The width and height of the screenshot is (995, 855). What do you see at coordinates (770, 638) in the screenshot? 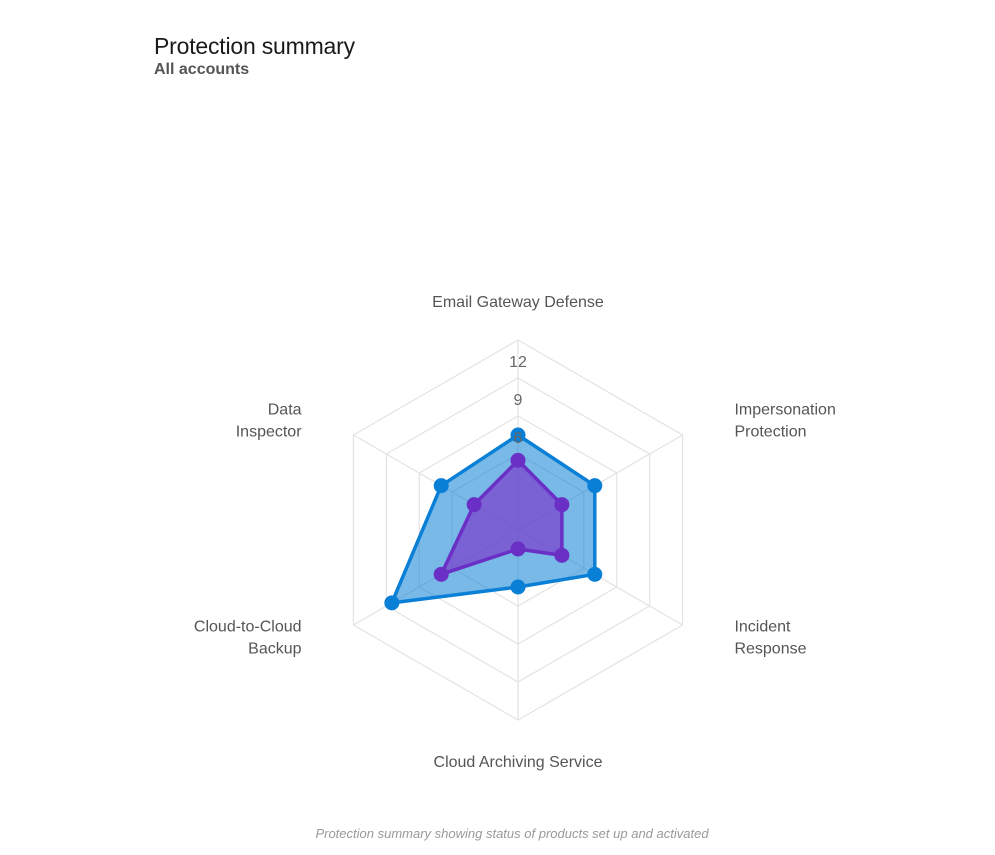
I see `axis-label-2: Incident Response` at bounding box center [770, 638].